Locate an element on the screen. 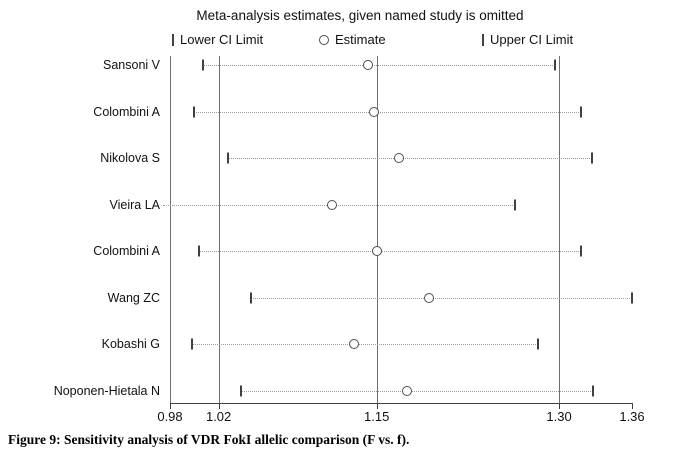 Image resolution: width=682 pixels, height=455 pixels. legend-lower-ci-label: Lower CI Limit is located at coordinates (222, 39).